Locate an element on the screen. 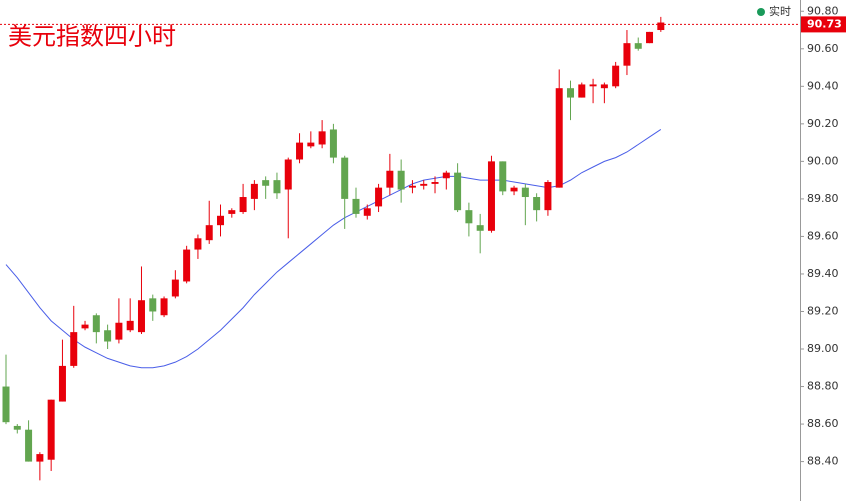 Image resolution: width=846 pixels, height=501 pixels. status-label: 实时 is located at coordinates (780, 11).